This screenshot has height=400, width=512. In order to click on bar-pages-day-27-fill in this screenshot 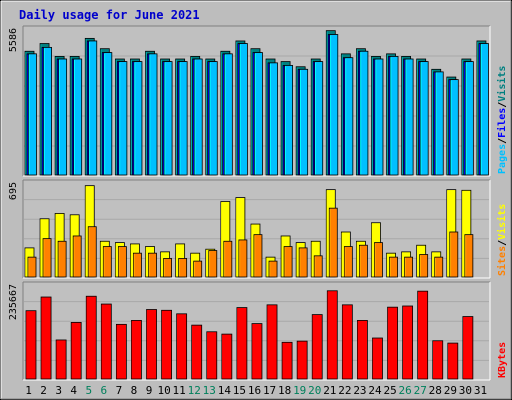, I will do `click(424, 118)`.